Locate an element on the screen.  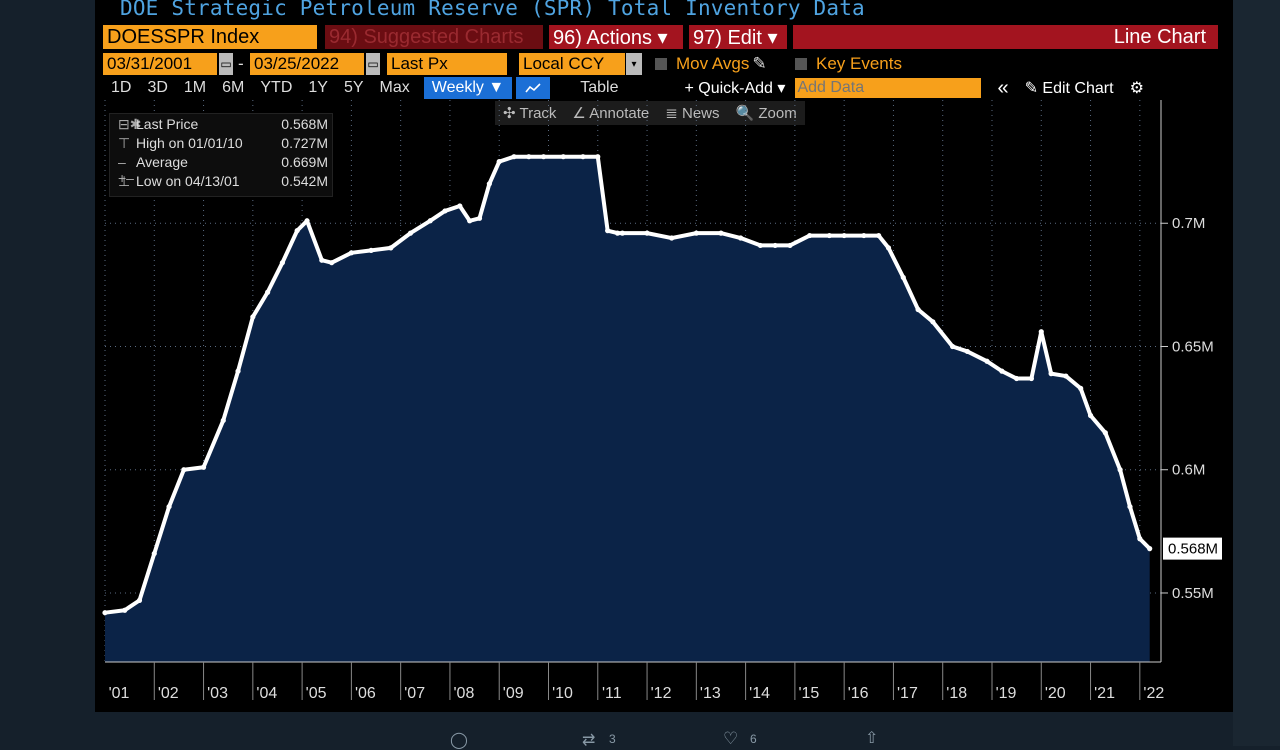
last-price-symbol-icon: ⊟✱ is located at coordinates (130, 124).